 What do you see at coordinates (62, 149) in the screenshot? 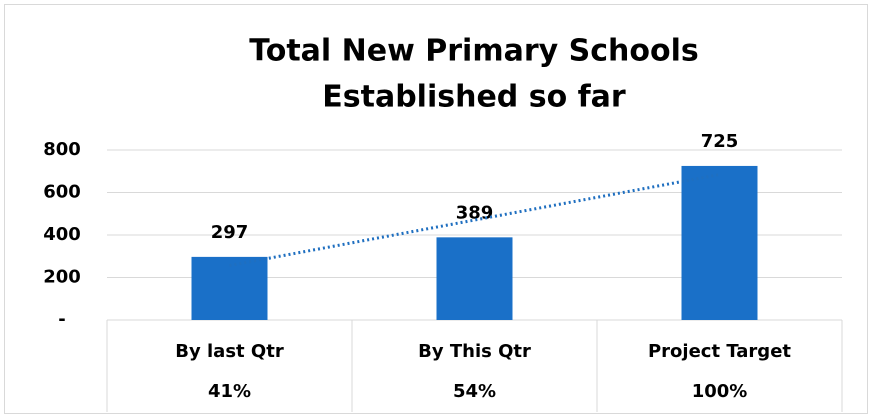
I see `y-tick-label: 800` at bounding box center [62, 149].